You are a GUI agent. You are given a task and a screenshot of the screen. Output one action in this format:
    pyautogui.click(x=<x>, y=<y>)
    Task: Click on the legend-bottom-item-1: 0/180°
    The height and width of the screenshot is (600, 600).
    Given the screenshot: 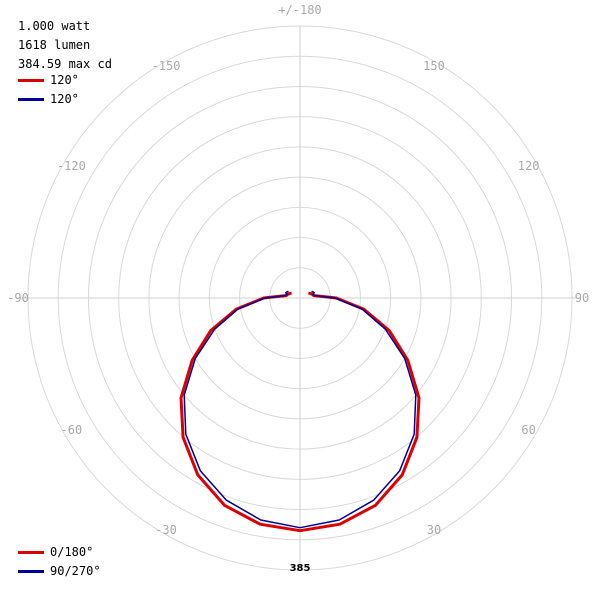 What is the action you would take?
    pyautogui.click(x=55, y=552)
    